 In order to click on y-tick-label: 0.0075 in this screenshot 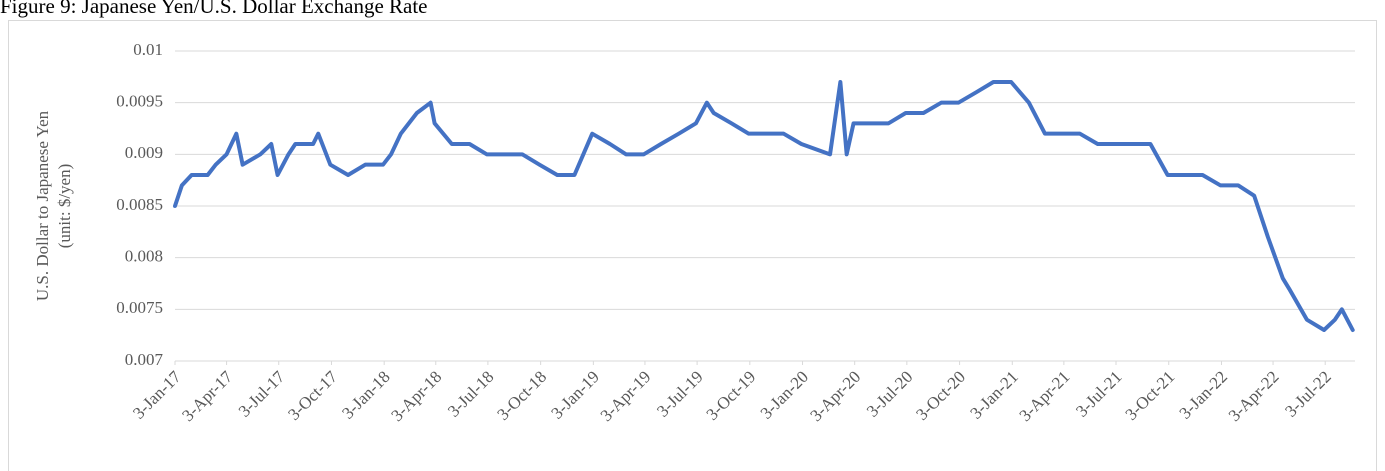, I will do `click(139, 307)`.